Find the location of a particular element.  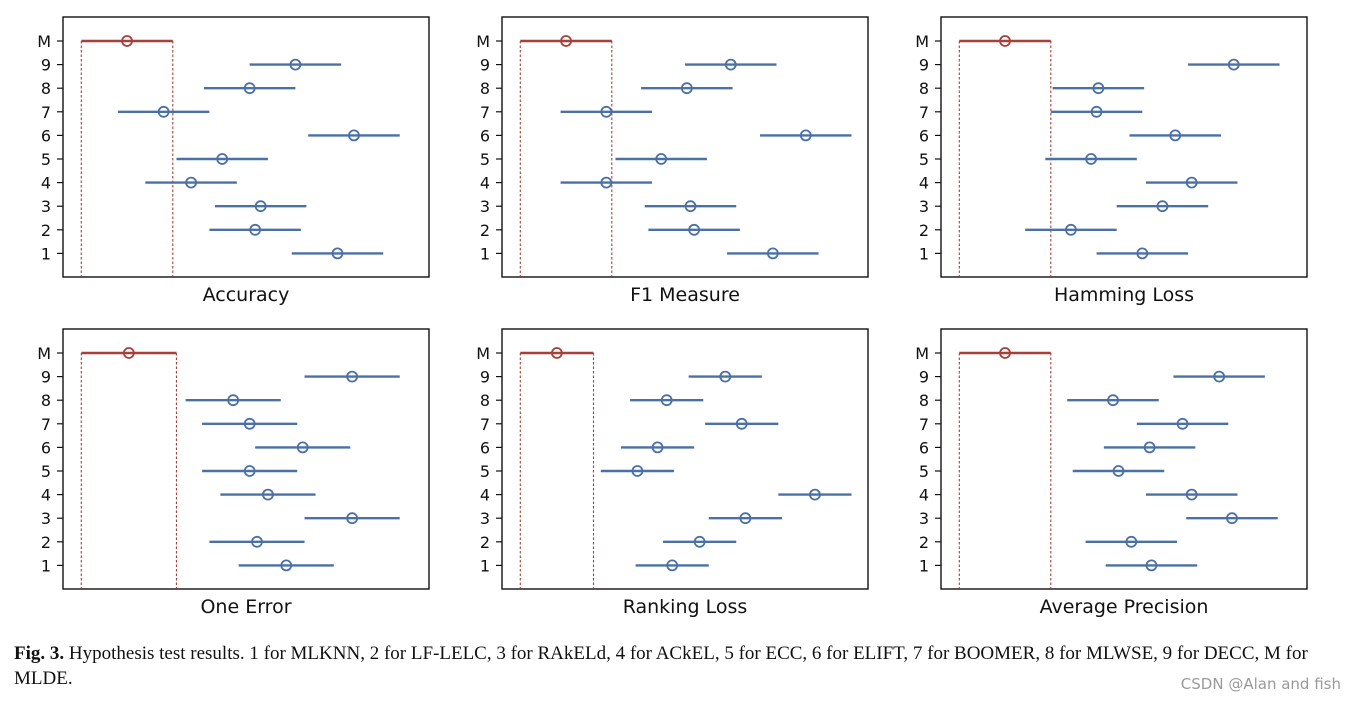

subplot-1: M 9 8 7 6 5 4 3 2 1 Accuracy is located at coordinates (233, 161).